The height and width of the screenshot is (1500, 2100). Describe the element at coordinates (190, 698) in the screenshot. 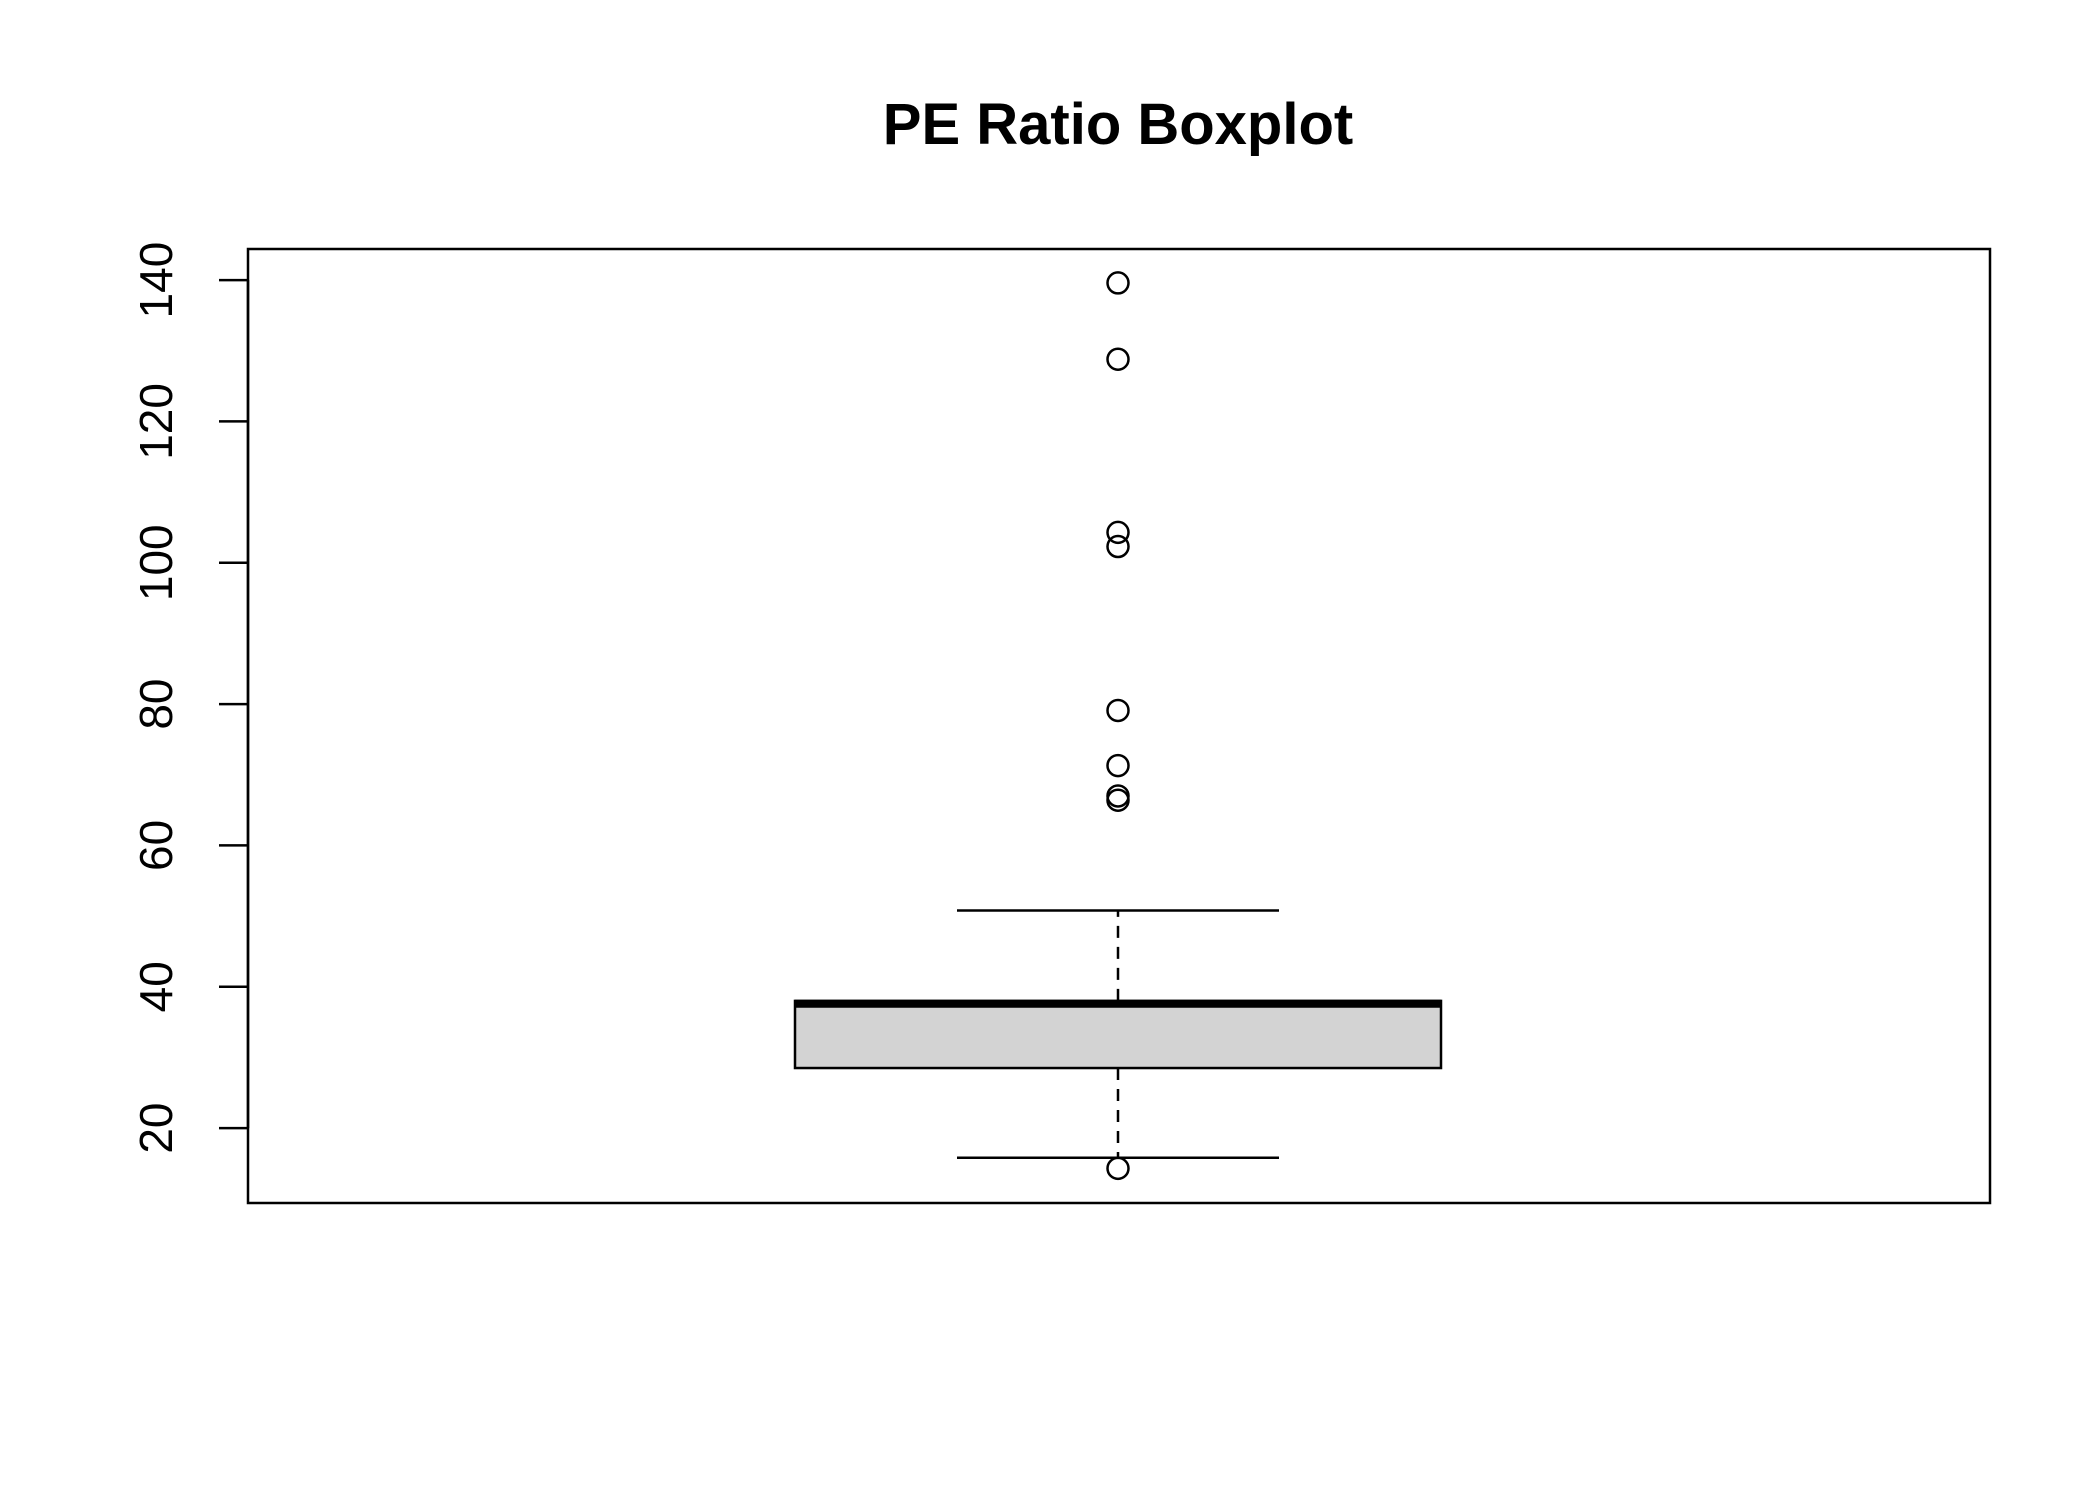

I see `y-axis: 20 40 60 80 100 120 140` at that location.